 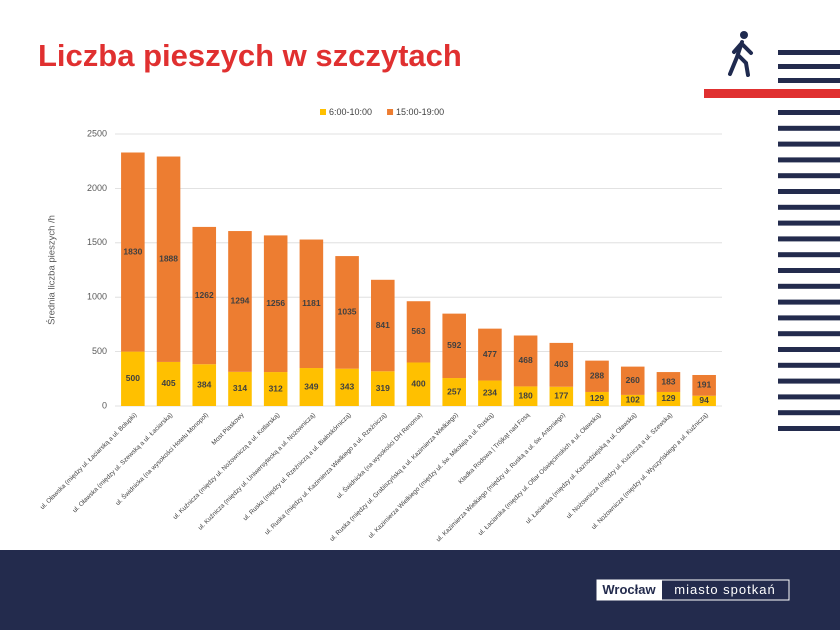 What do you see at coordinates (104, 405) in the screenshot?
I see `y-tick-label: 0` at bounding box center [104, 405].